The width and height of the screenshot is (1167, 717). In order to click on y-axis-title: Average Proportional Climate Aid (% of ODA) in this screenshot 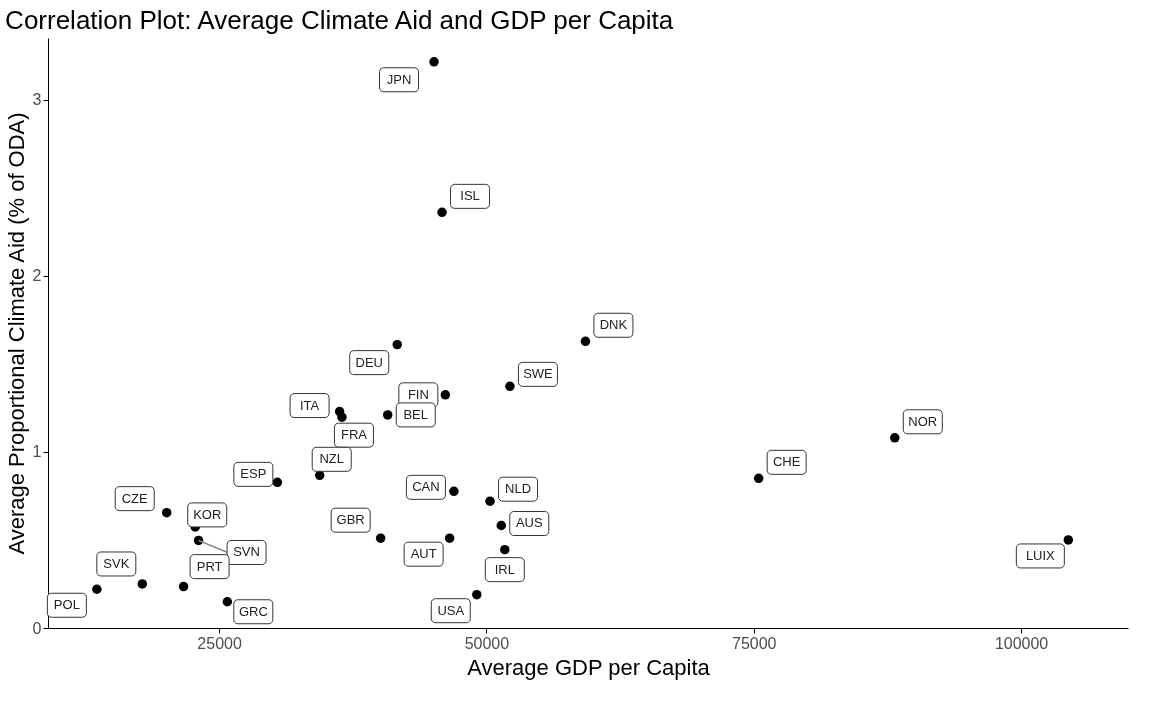, I will do `click(16, 333)`.